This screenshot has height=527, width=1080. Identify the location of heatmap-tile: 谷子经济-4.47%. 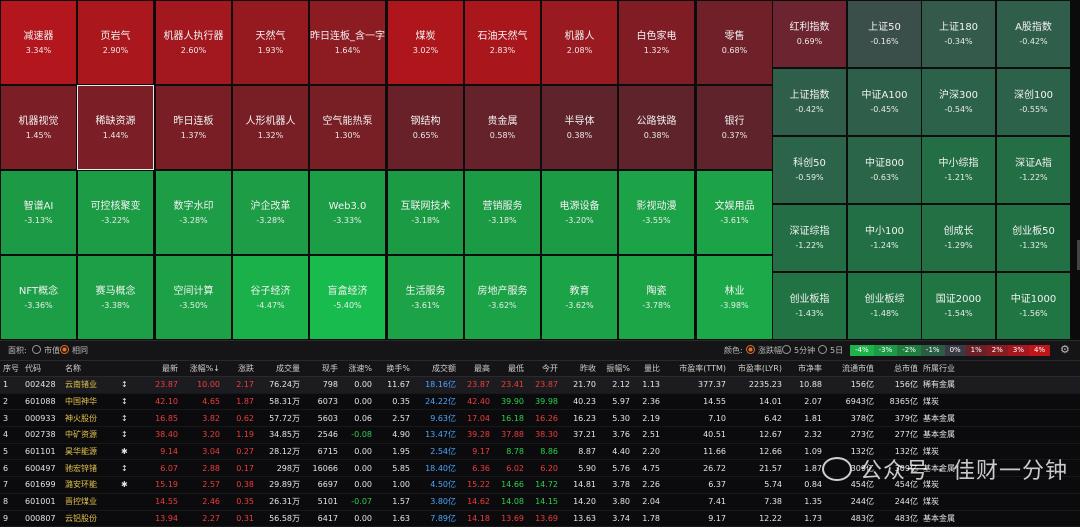
(270, 297).